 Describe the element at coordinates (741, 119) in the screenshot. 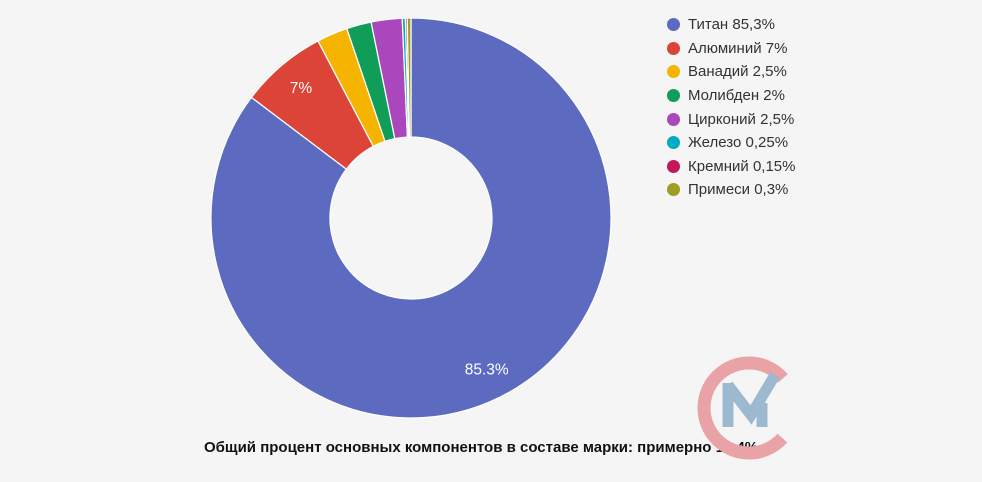

I see `legend-item-label: Цирконий 2,5%` at that location.